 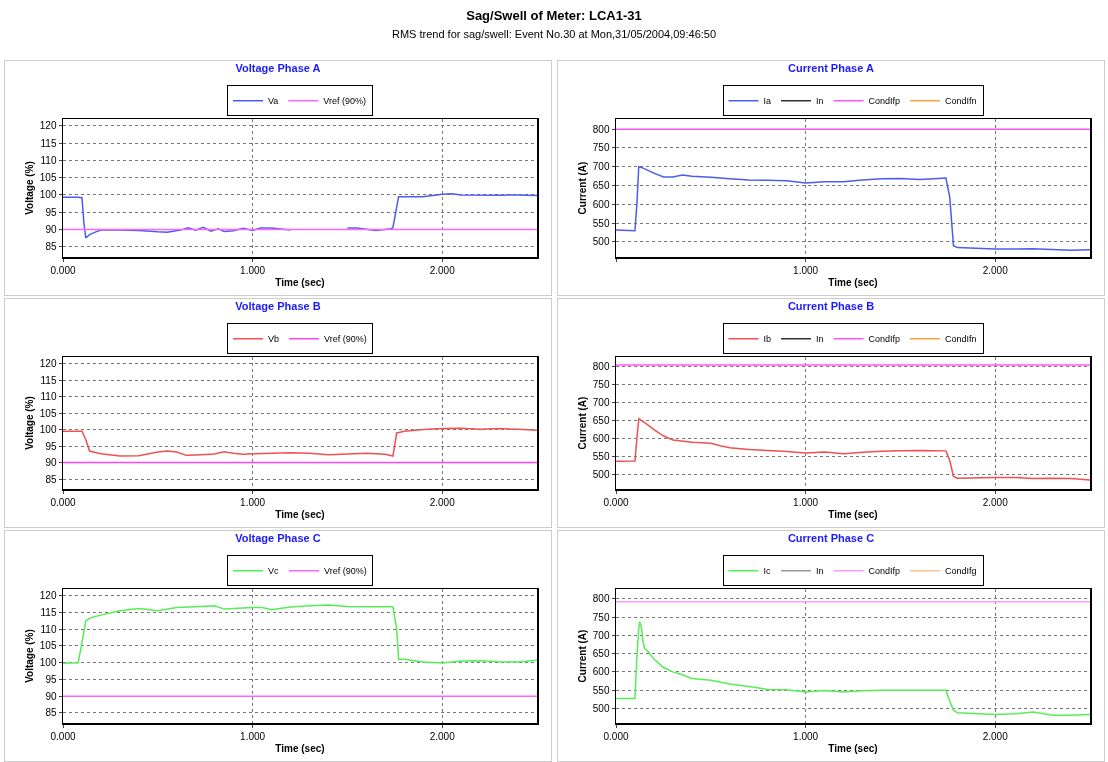 I want to click on legend-label: Ib, so click(x=767, y=339).